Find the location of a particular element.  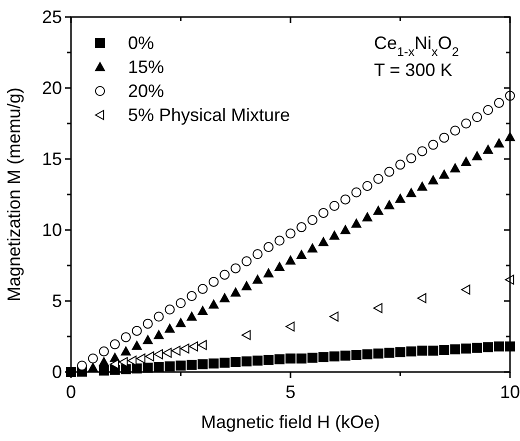

x-tick-label: 10 is located at coordinates (510, 392).